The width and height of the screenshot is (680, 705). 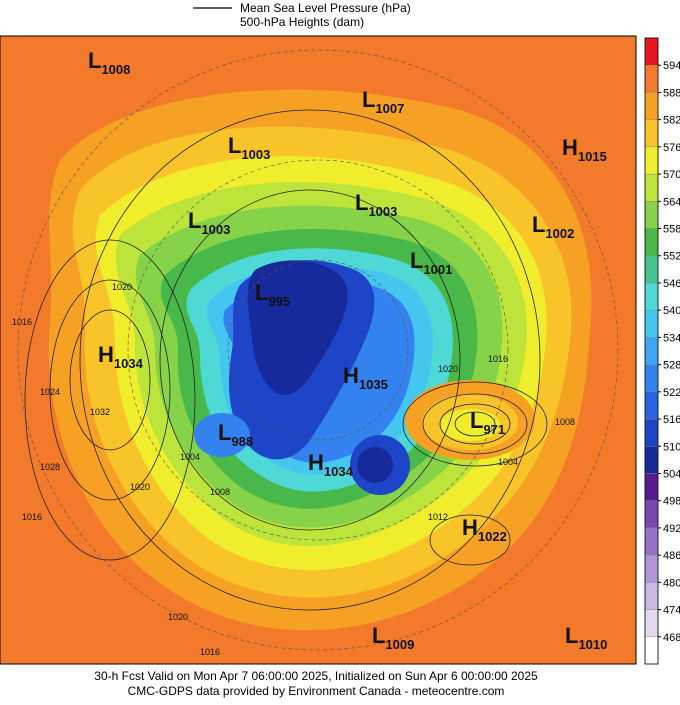 I want to click on pressure-center: L988, so click(x=235, y=434).